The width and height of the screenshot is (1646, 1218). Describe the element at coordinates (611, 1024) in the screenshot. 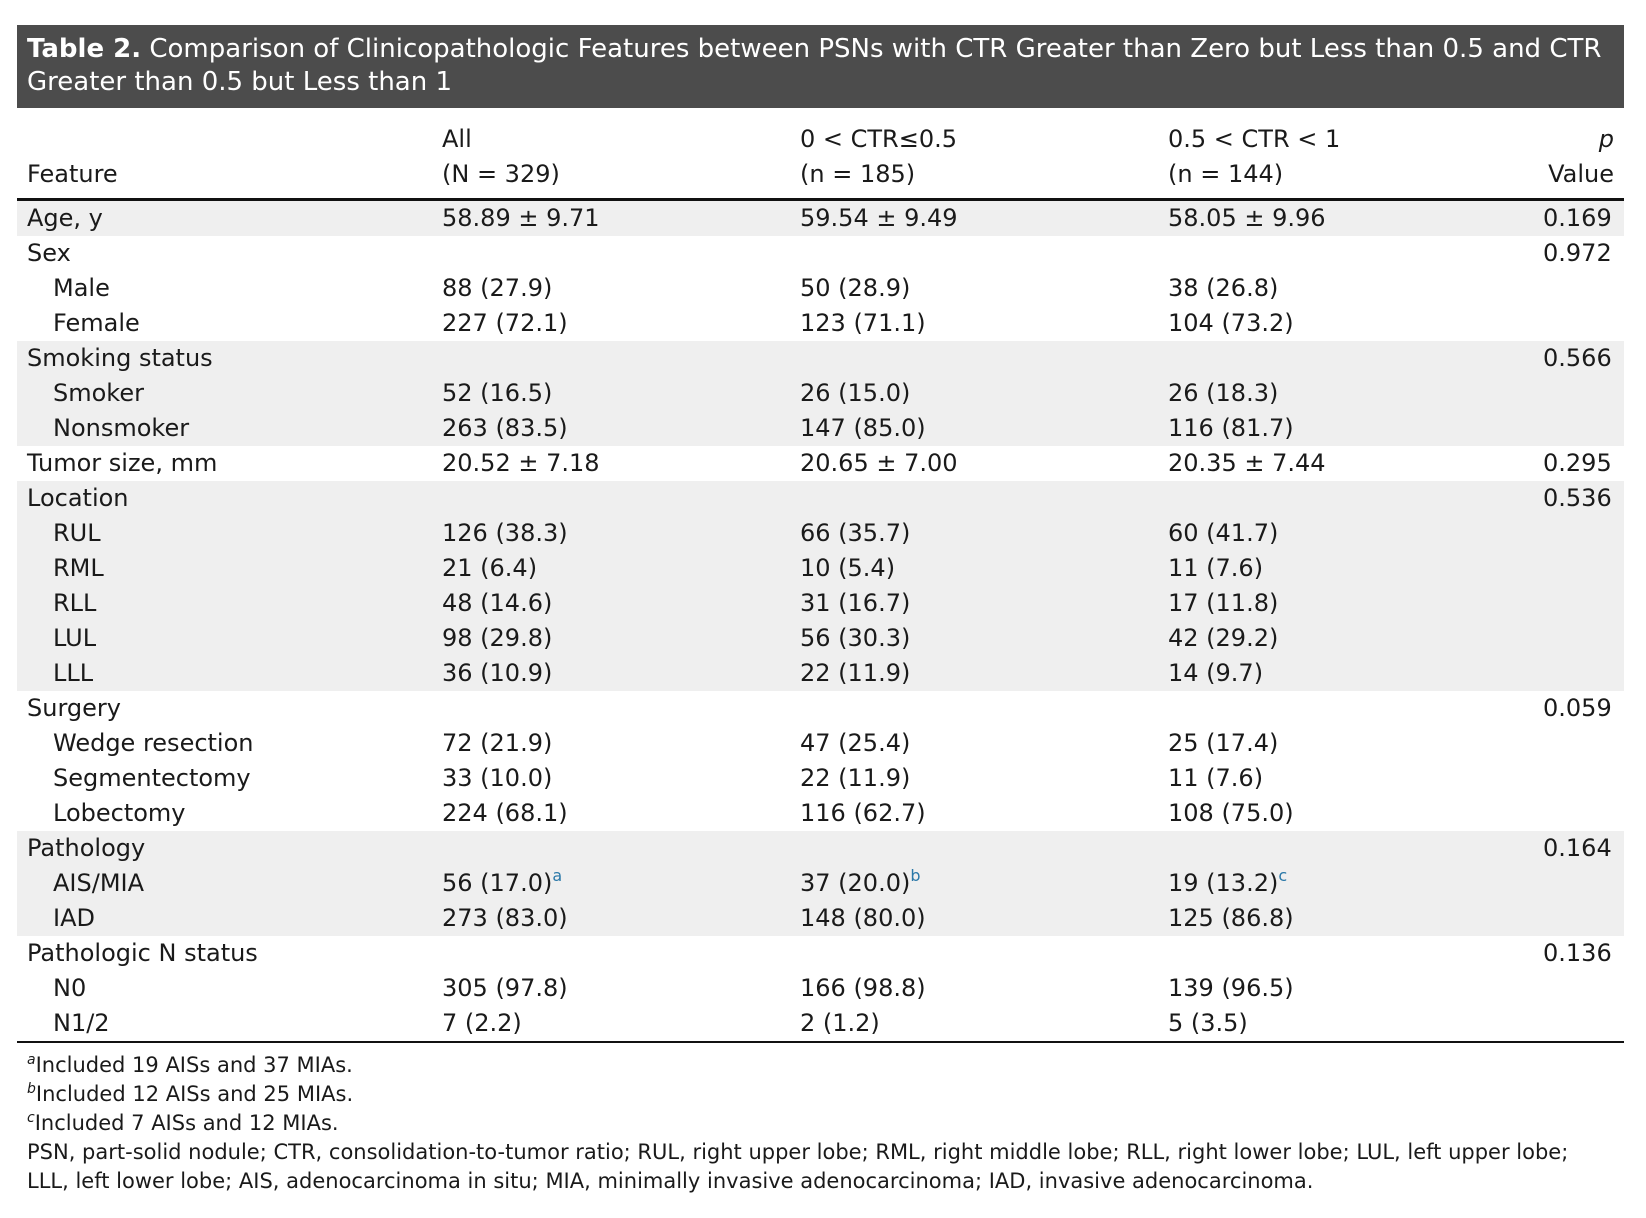

I see `cell-all: 7 (2.2)` at that location.